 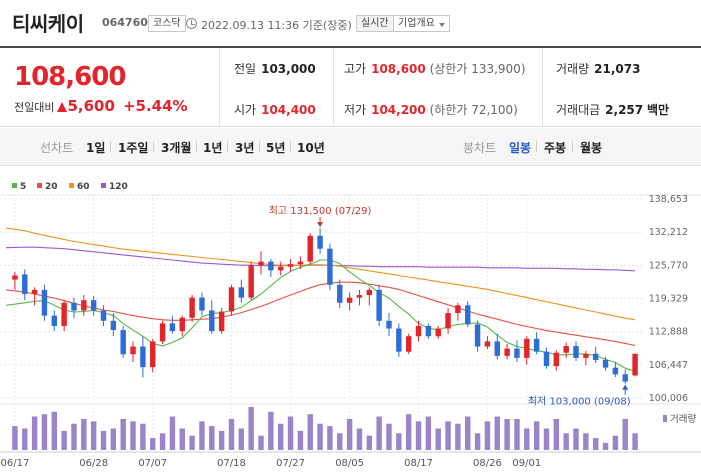 I want to click on stock-name: 티씨케이, so click(x=48, y=24).